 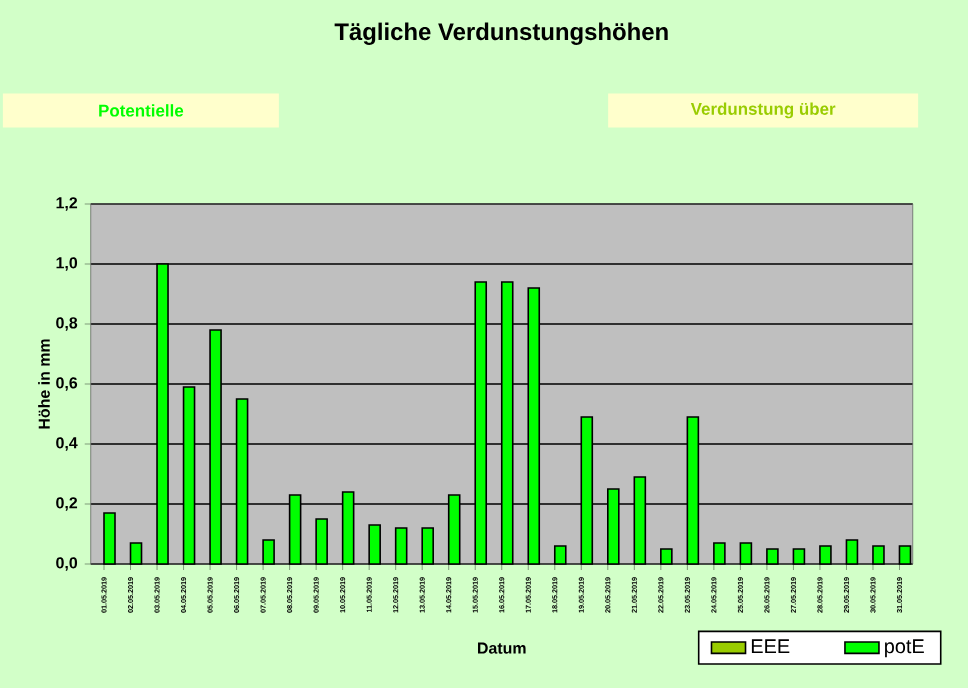 What do you see at coordinates (763, 110) in the screenshot?
I see `text: Verdunstung über` at bounding box center [763, 110].